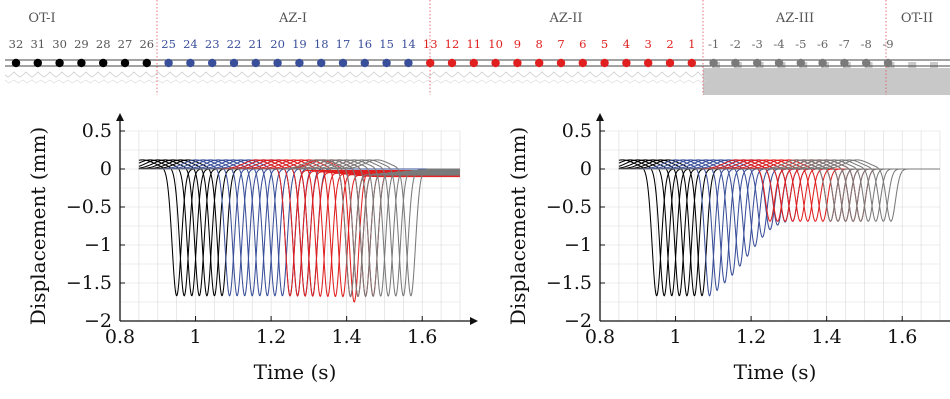 The height and width of the screenshot is (399, 950). Describe the element at coordinates (604, 44) in the screenshot. I see `sensor-label: 5` at that location.